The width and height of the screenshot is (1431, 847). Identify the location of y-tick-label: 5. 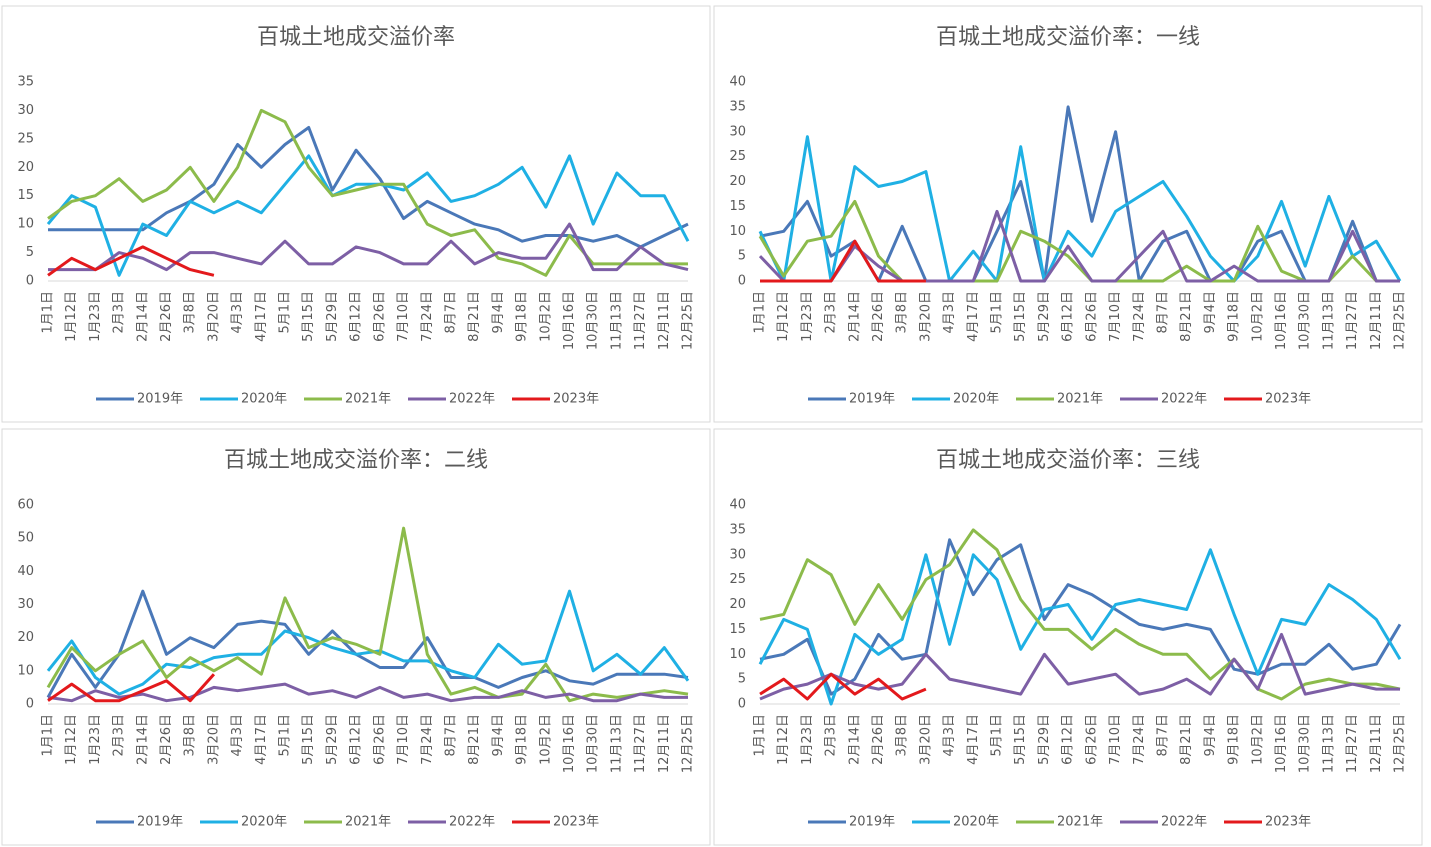
(742, 679).